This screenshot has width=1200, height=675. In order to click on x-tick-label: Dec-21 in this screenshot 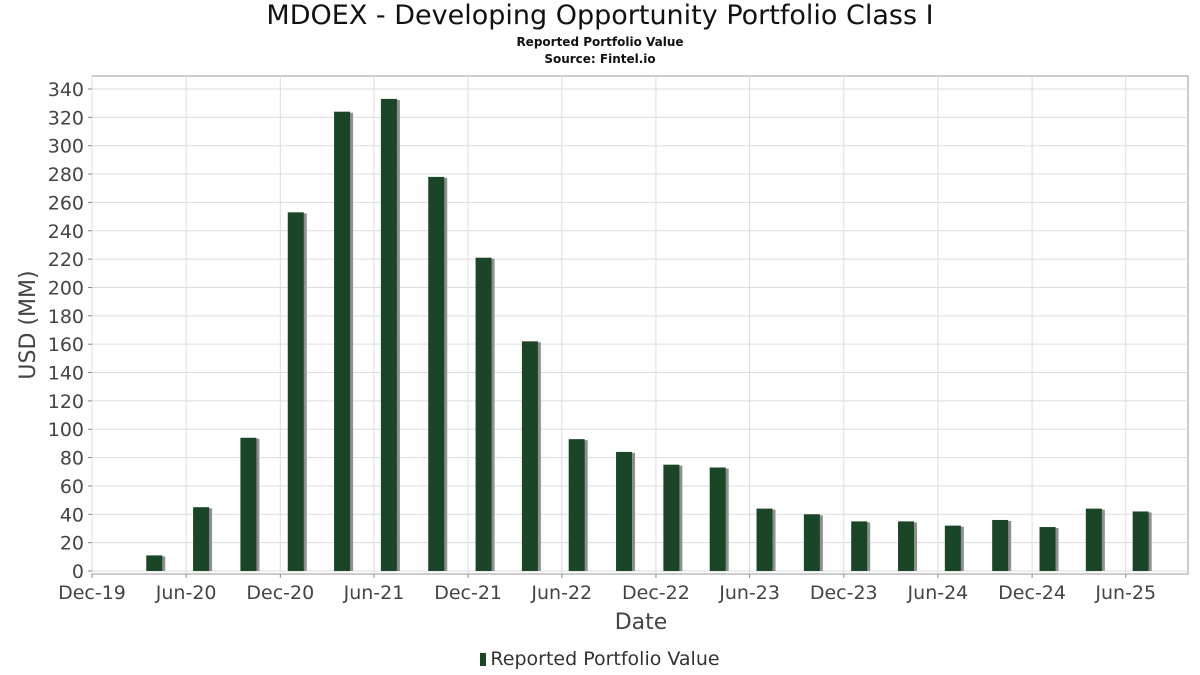, I will do `click(468, 593)`.